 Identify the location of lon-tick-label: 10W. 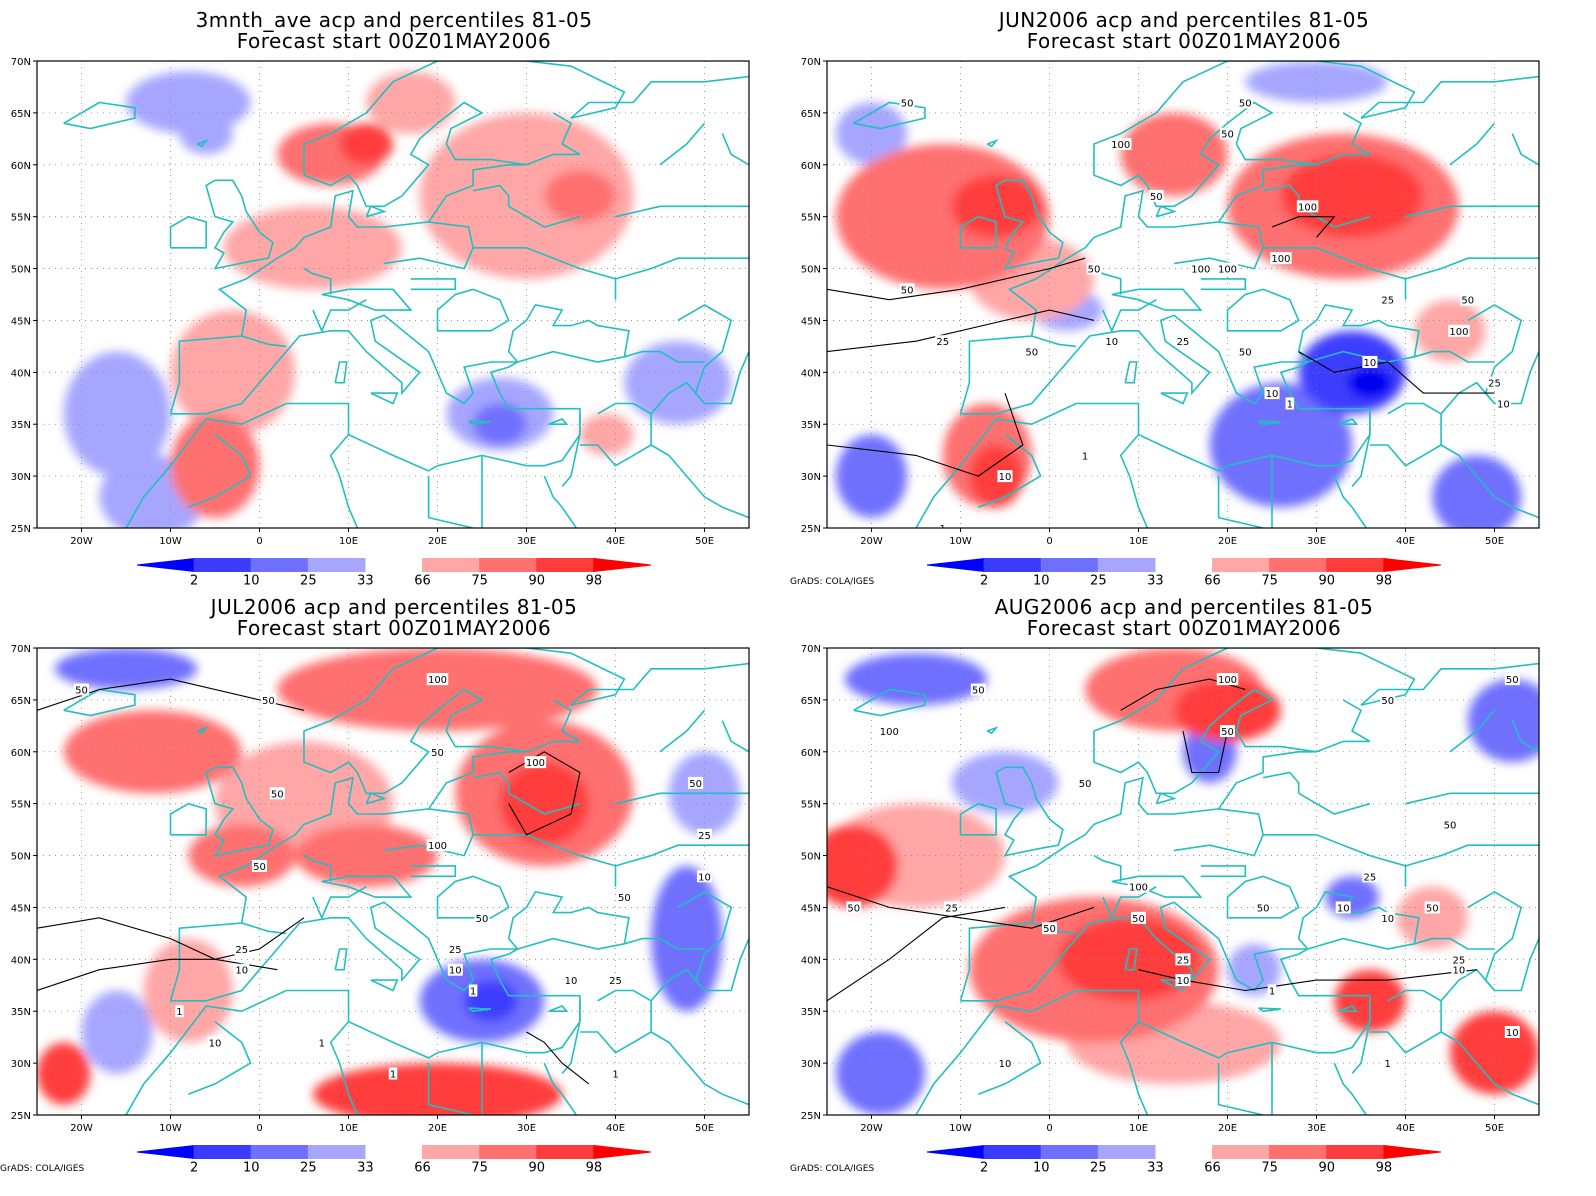
(960, 1128).